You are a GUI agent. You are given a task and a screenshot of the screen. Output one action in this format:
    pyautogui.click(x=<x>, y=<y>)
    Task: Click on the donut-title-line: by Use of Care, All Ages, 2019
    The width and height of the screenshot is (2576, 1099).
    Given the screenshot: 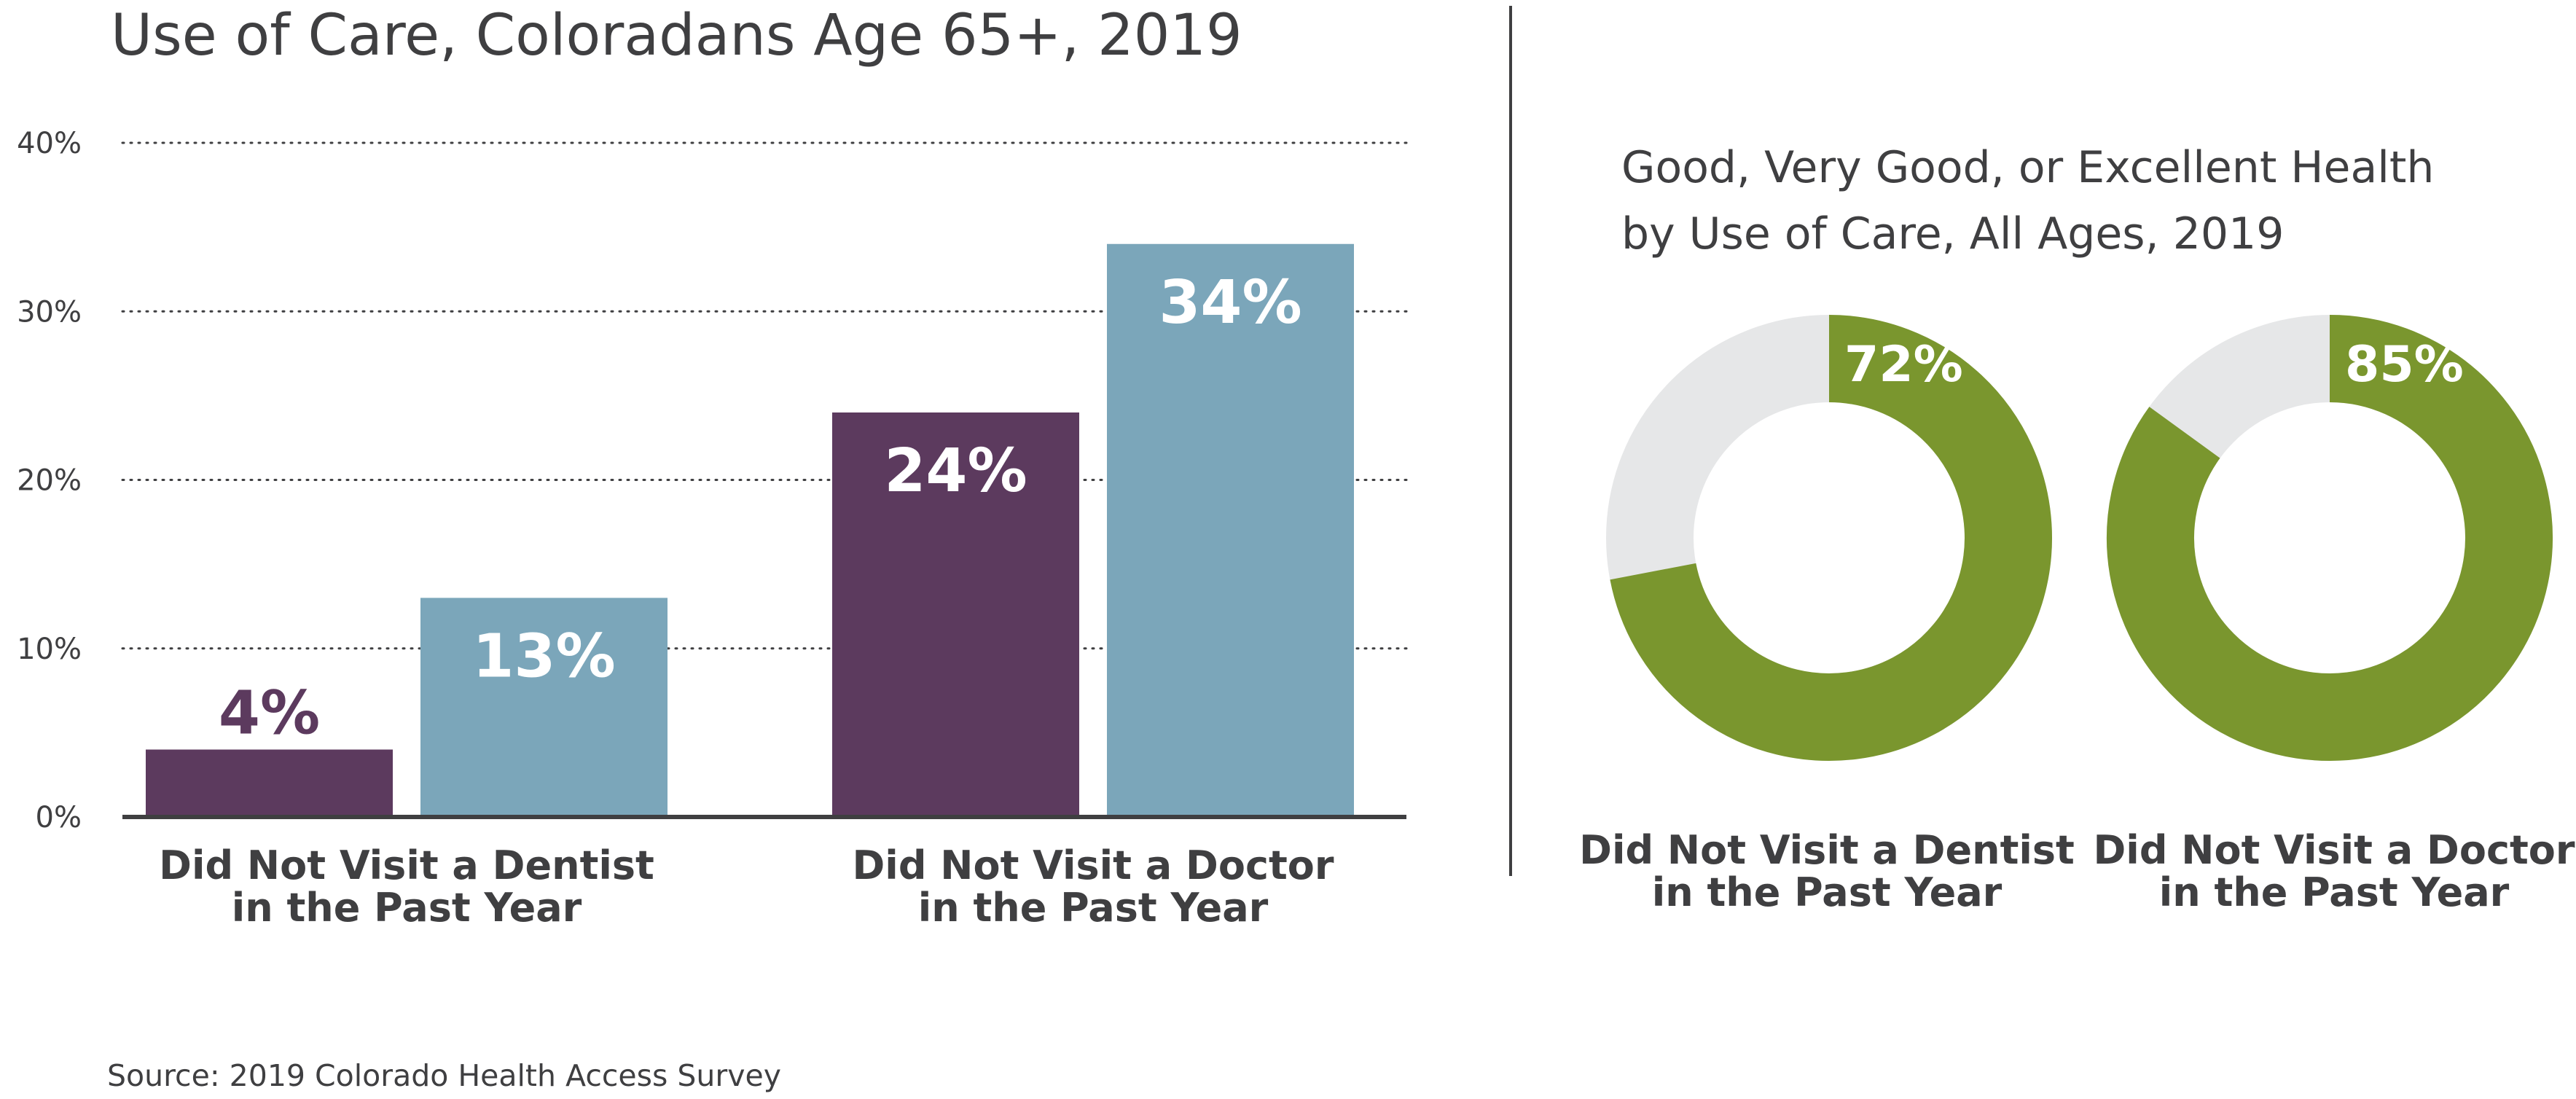 What is the action you would take?
    pyautogui.click(x=1952, y=233)
    